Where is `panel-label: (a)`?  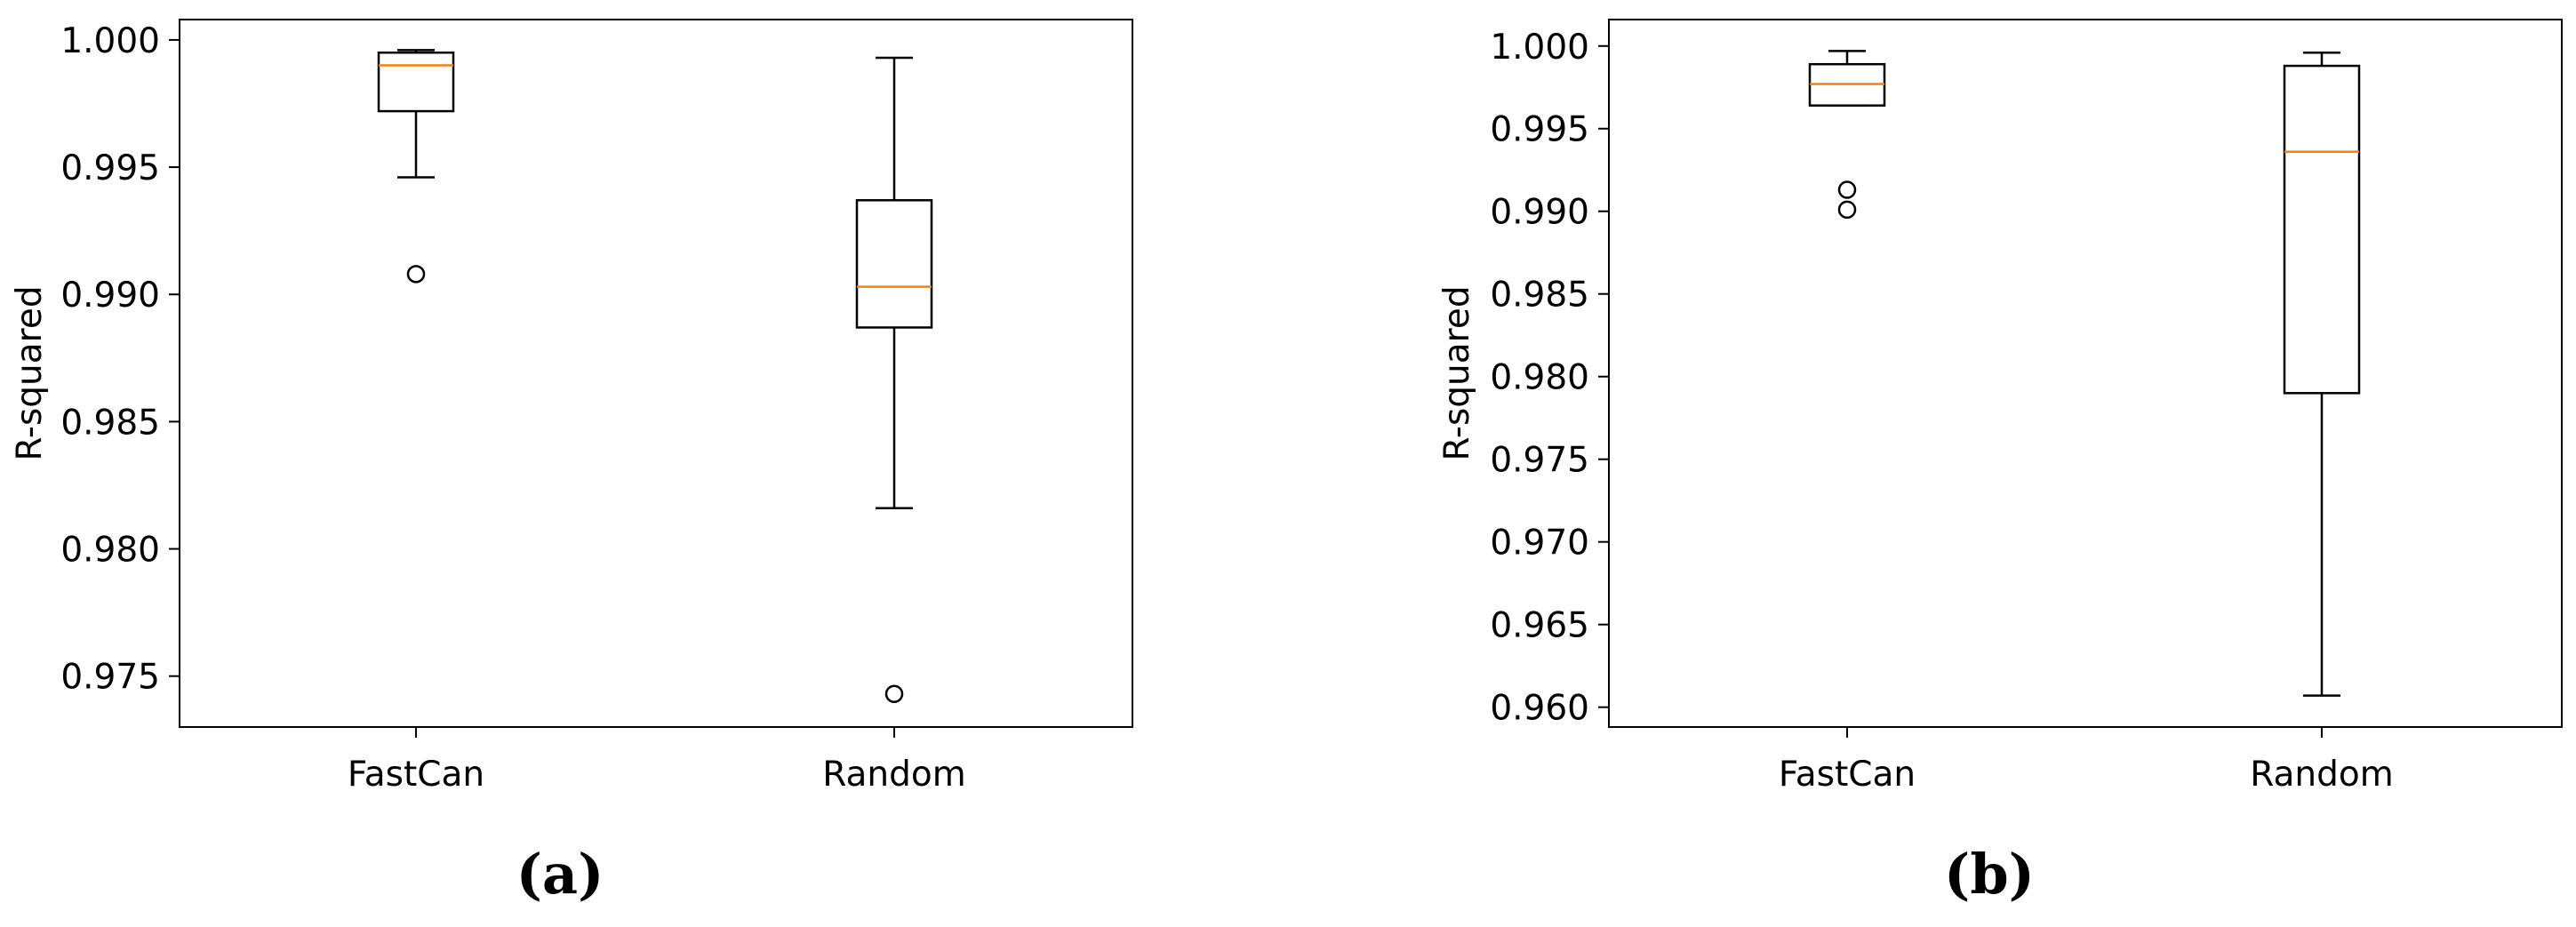 panel-label: (a) is located at coordinates (560, 874).